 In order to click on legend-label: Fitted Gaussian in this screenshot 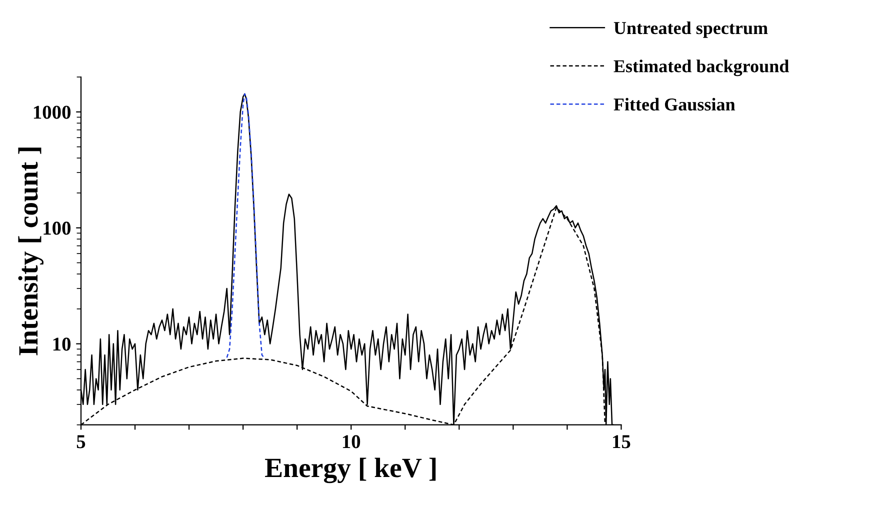, I will do `click(675, 104)`.